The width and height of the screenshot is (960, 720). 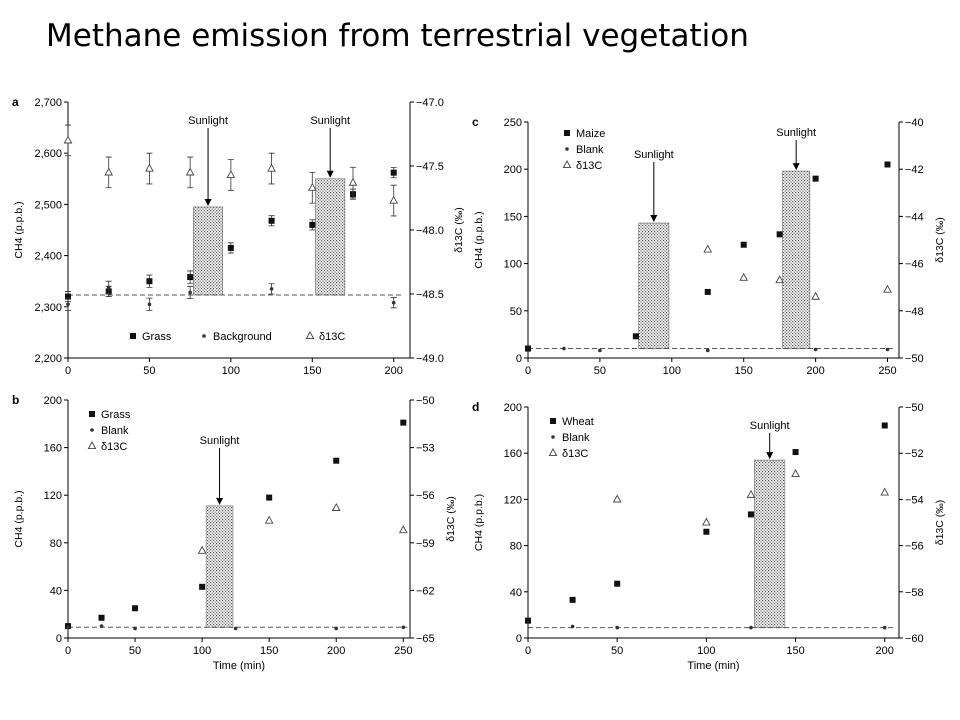 What do you see at coordinates (425, 544) in the screenshot?
I see `y2-tick-label: −59` at bounding box center [425, 544].